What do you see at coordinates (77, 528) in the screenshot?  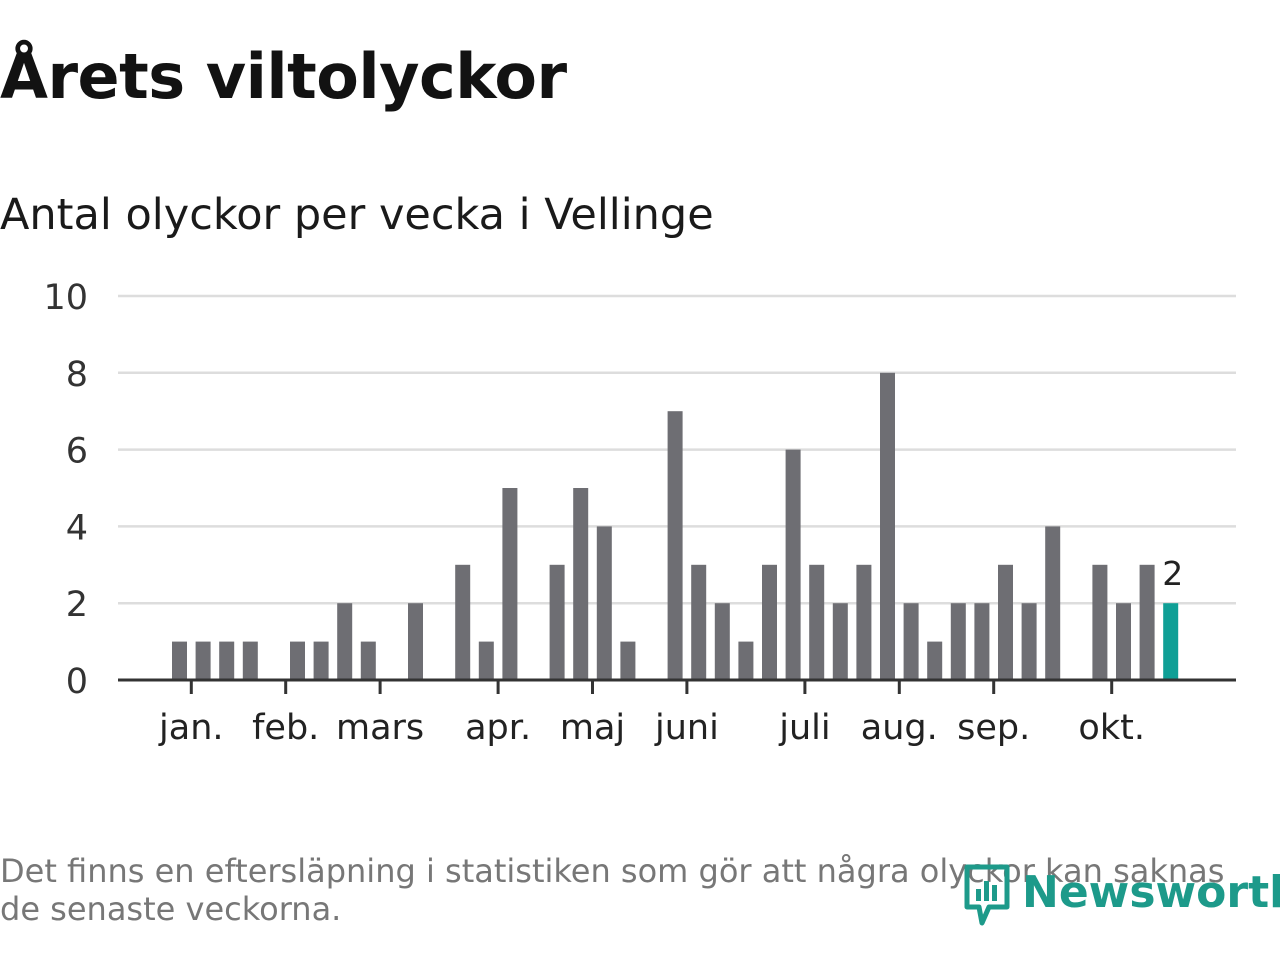 I see `y-tick-label: 4` at bounding box center [77, 528].